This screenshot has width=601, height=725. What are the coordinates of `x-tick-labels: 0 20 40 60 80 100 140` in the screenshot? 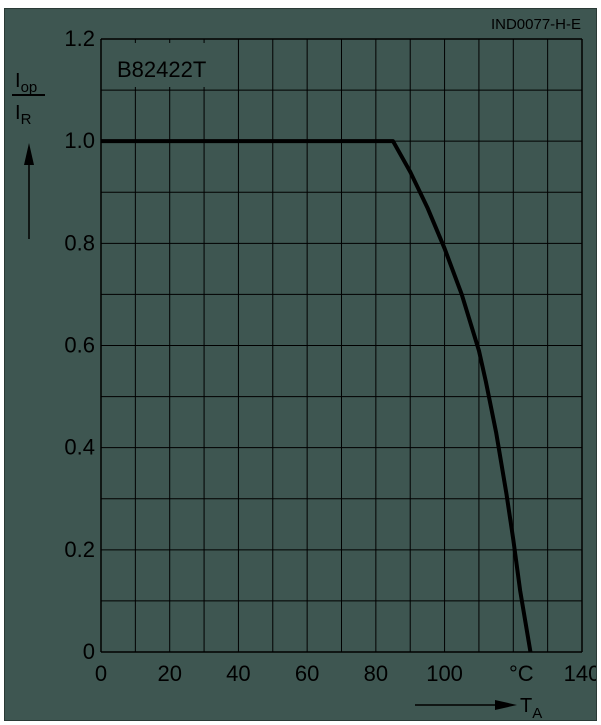 It's located at (347, 673).